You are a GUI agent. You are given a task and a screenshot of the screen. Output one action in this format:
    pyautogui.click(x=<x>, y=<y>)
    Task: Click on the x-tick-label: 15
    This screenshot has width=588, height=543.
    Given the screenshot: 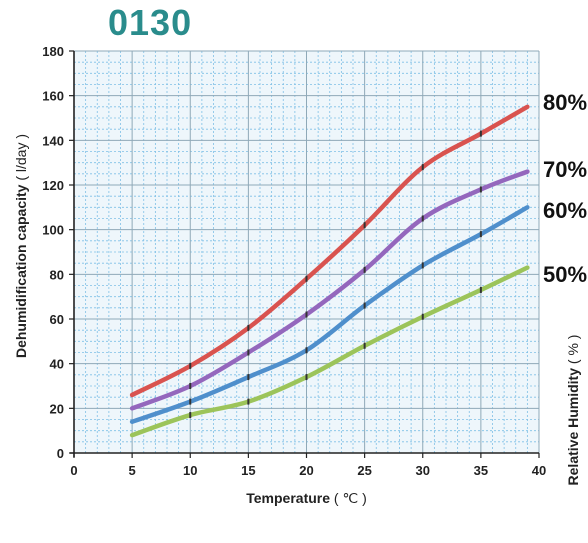 What is the action you would take?
    pyautogui.click(x=248, y=470)
    